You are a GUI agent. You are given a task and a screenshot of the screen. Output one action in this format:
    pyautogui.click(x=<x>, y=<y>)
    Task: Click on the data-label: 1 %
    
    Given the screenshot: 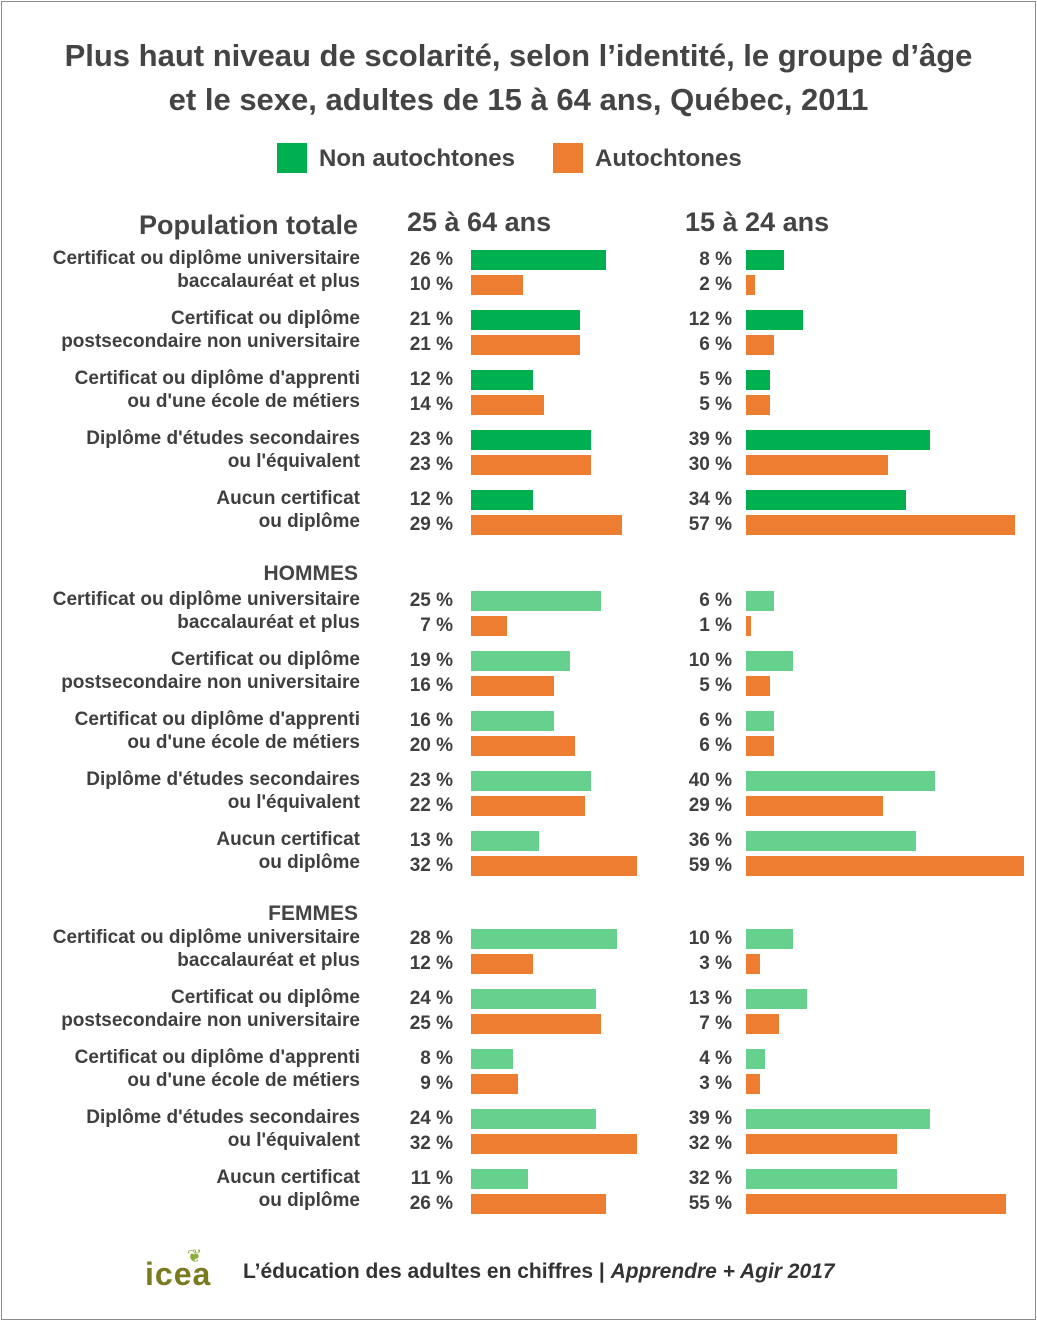 What is the action you would take?
    pyautogui.click(x=715, y=625)
    